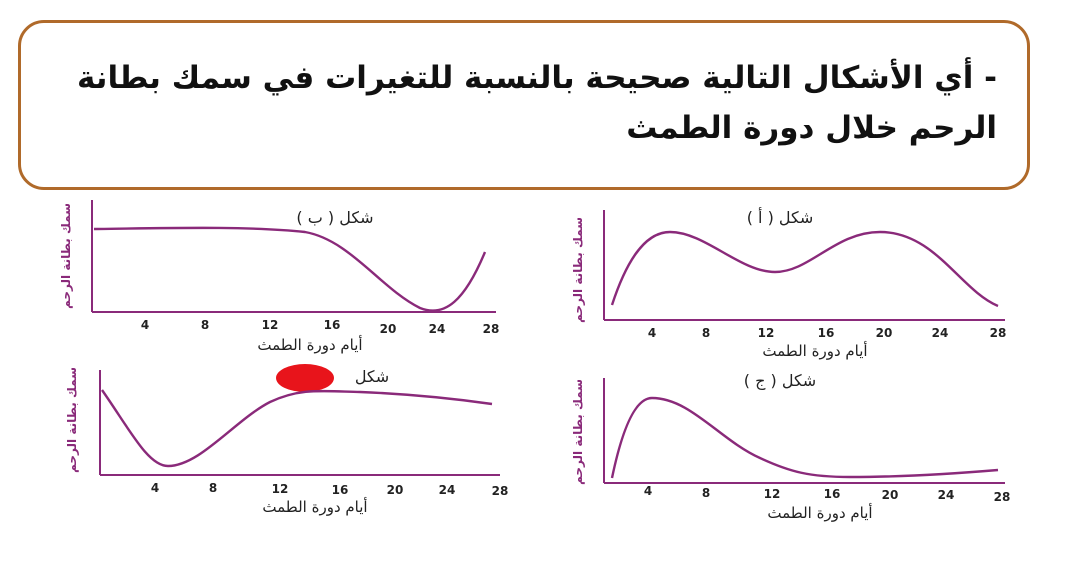 The width and height of the screenshot is (1080, 573). Describe the element at coordinates (305, 378) in the screenshot. I see `red-marker` at that location.